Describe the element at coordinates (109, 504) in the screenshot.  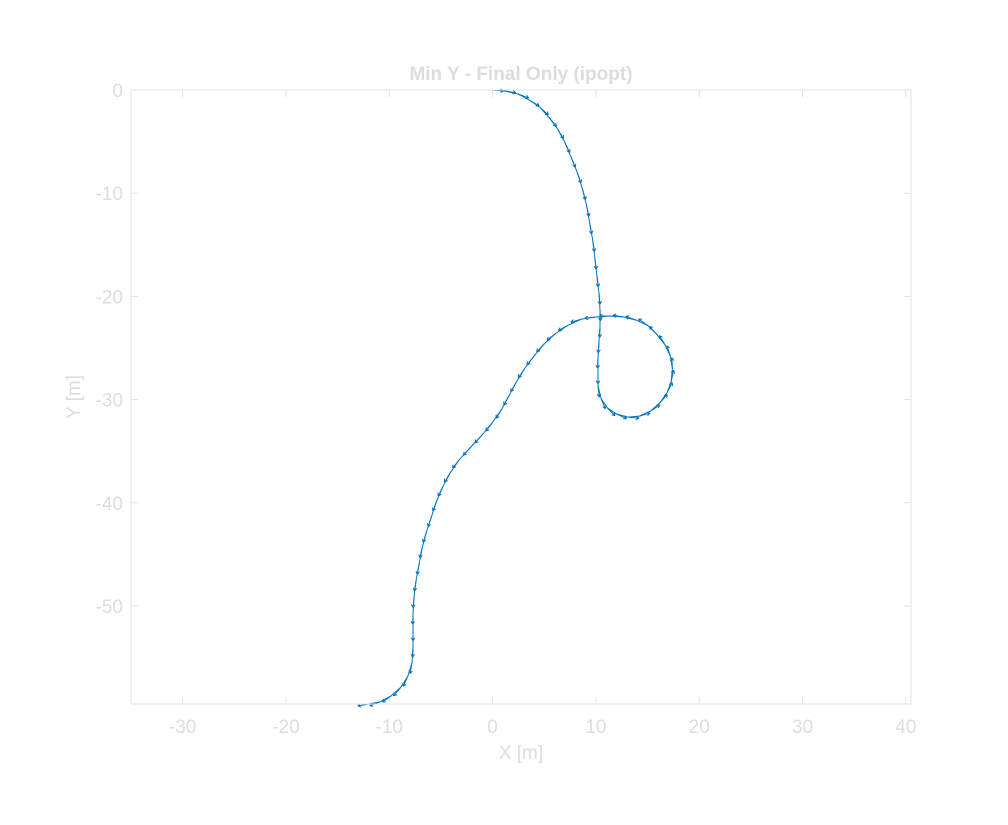
I see `y-tick-label: -40` at that location.